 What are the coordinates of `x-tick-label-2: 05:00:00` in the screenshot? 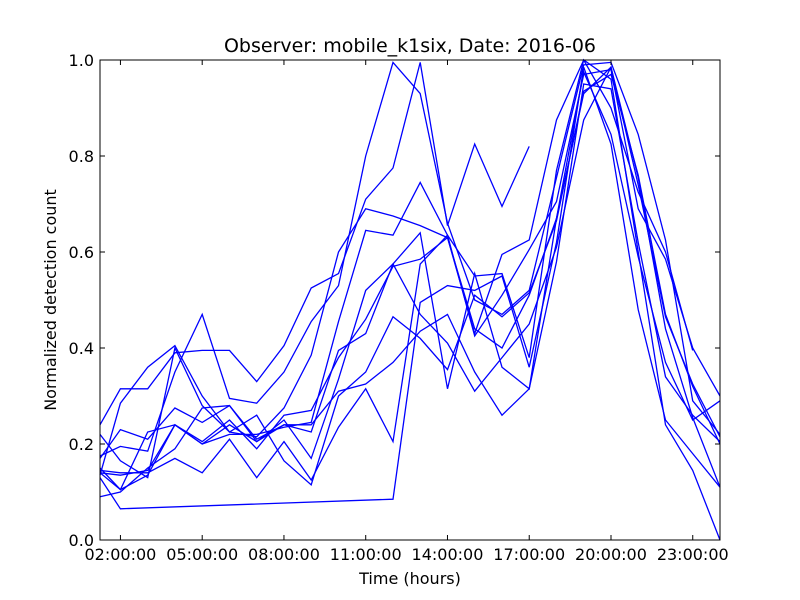 It's located at (202, 554).